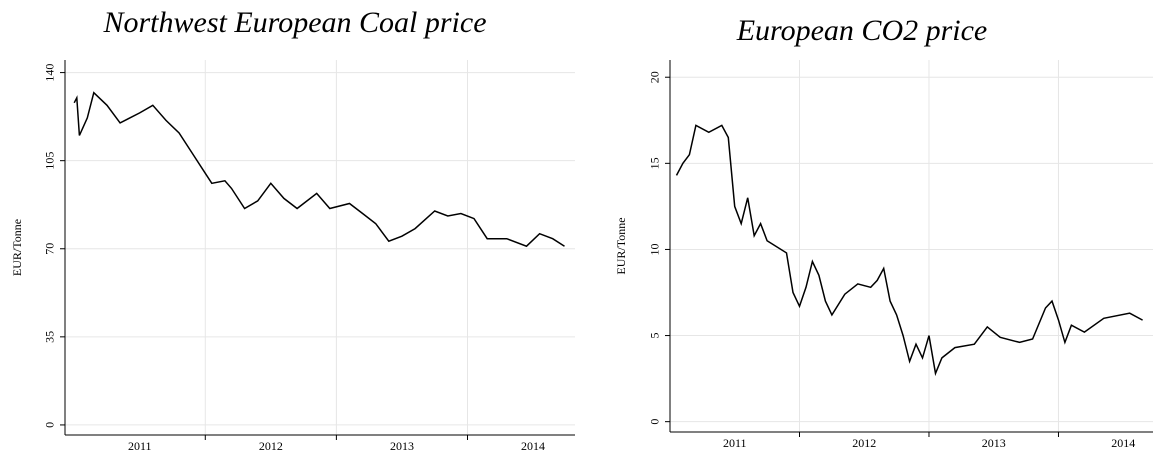 The image size is (1155, 454). I want to click on chart-title: European CO2 price, so click(862, 30).